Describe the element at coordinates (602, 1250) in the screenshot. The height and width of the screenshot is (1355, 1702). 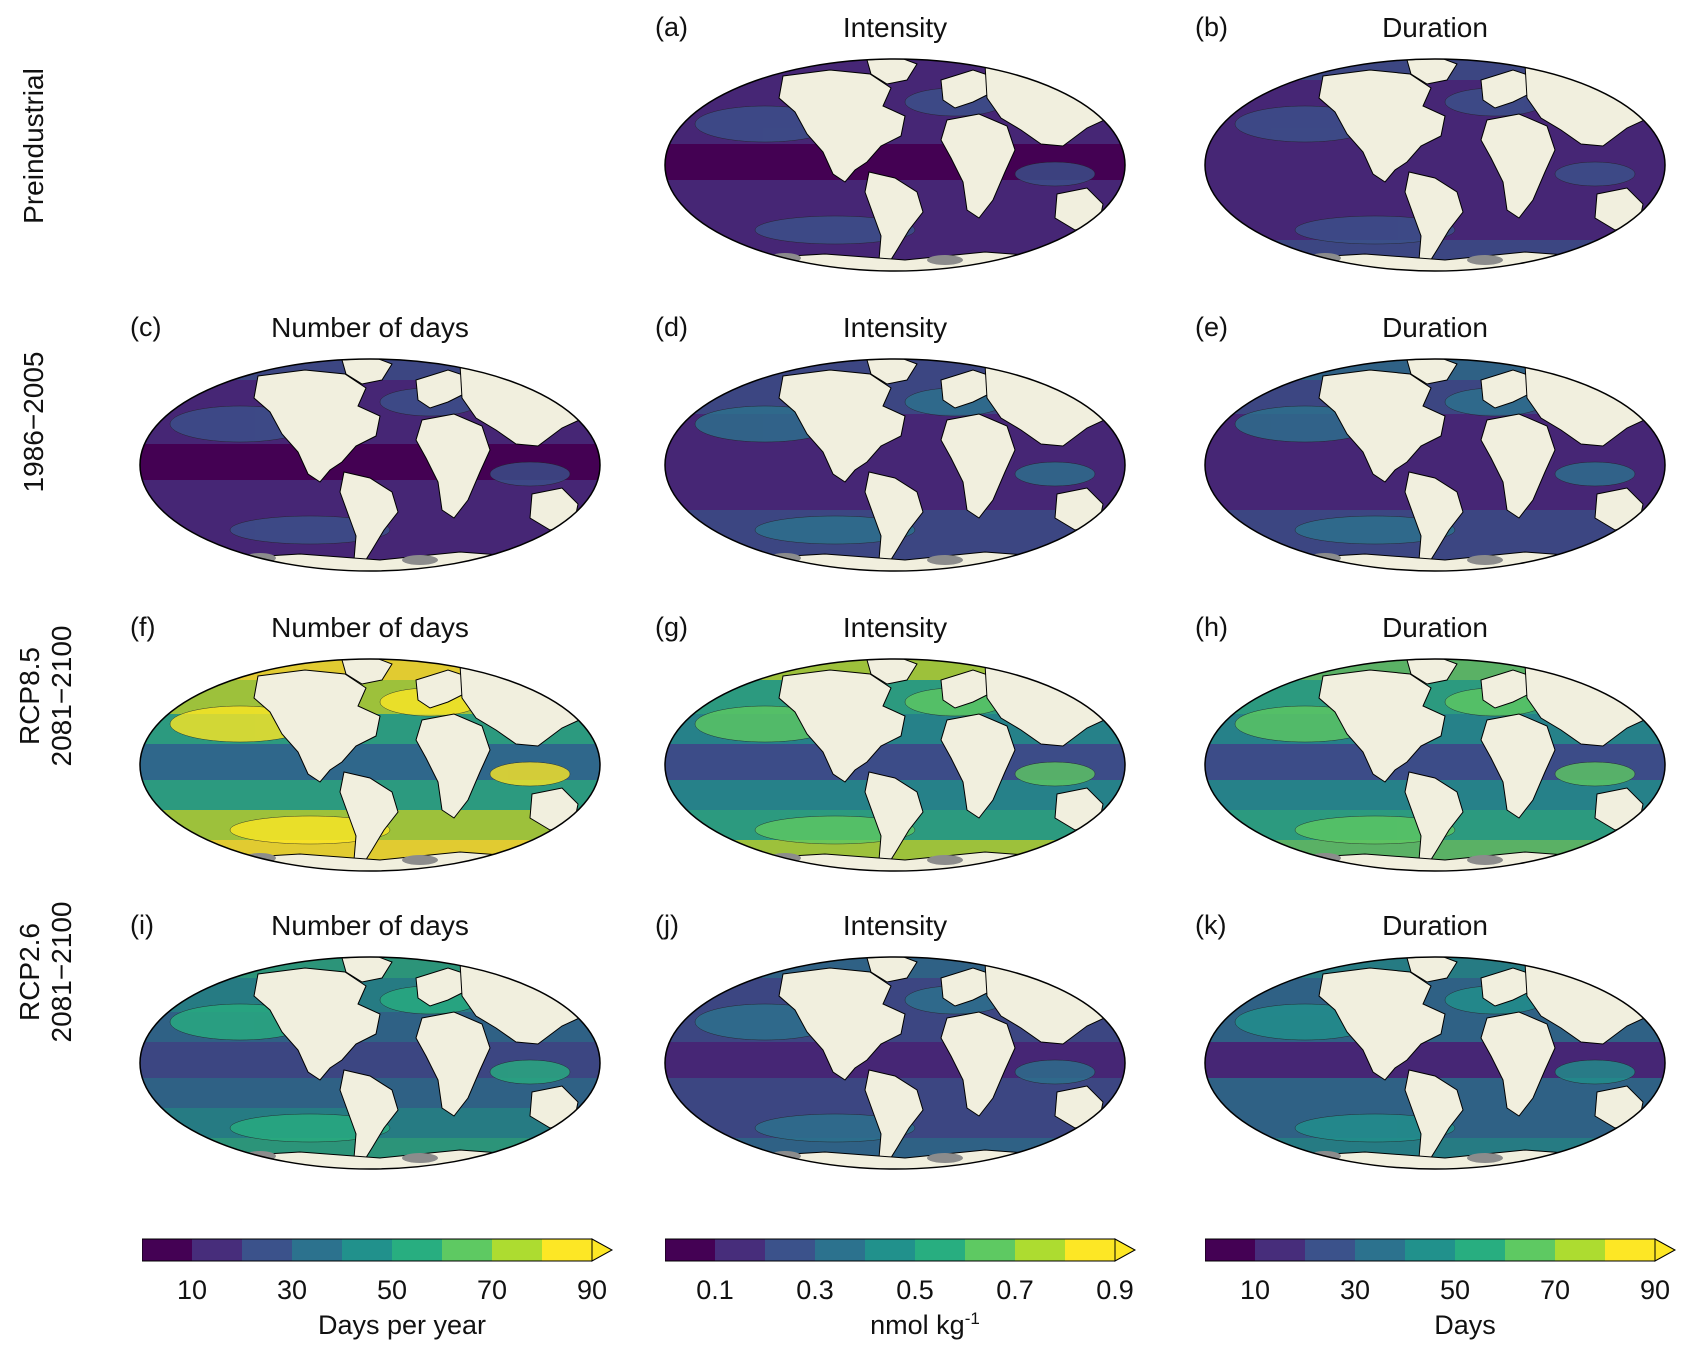
I see `colorbar-extend-arrow` at that location.